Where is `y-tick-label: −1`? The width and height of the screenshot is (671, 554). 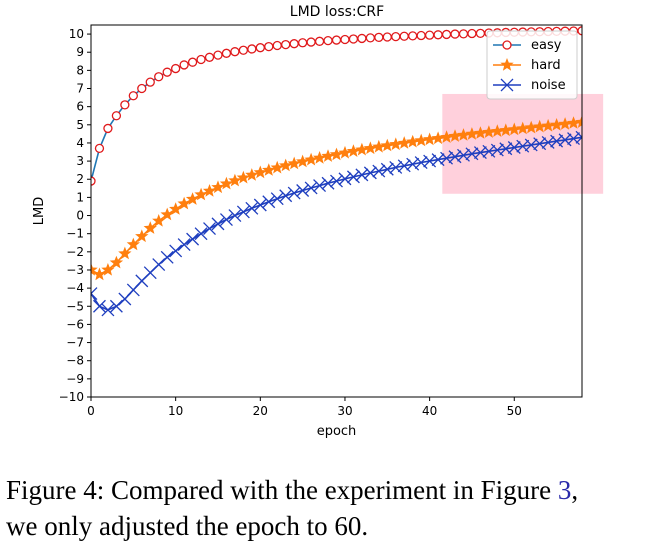 y-tick-label: −1 is located at coordinates (75, 234).